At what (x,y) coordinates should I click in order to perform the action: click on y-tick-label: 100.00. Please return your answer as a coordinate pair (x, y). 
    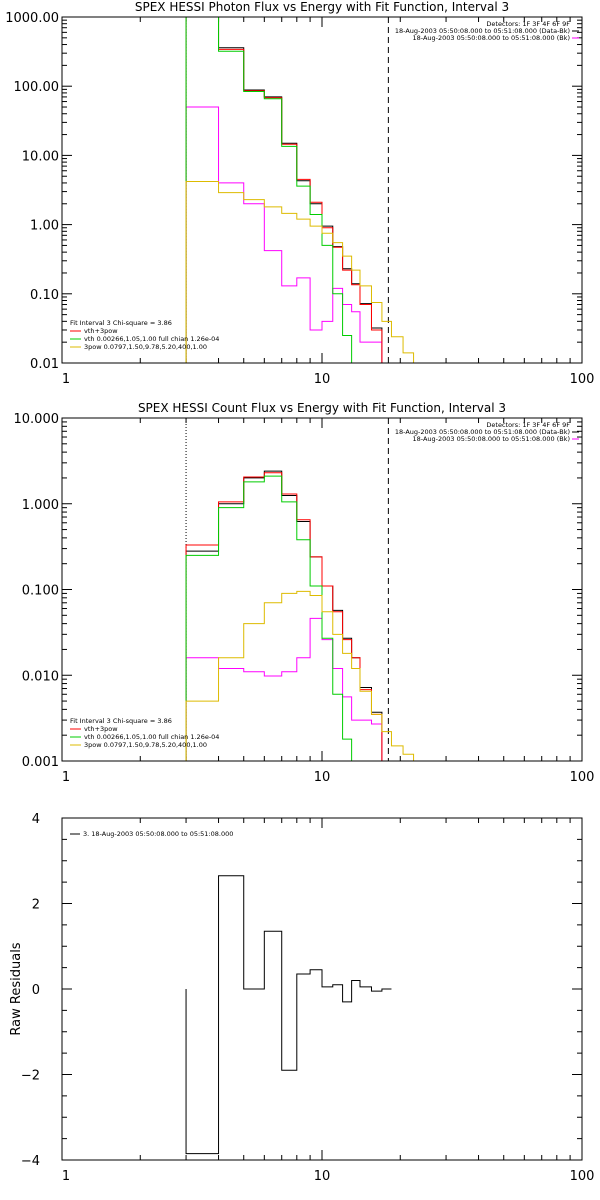
    Looking at the image, I should click on (37, 87).